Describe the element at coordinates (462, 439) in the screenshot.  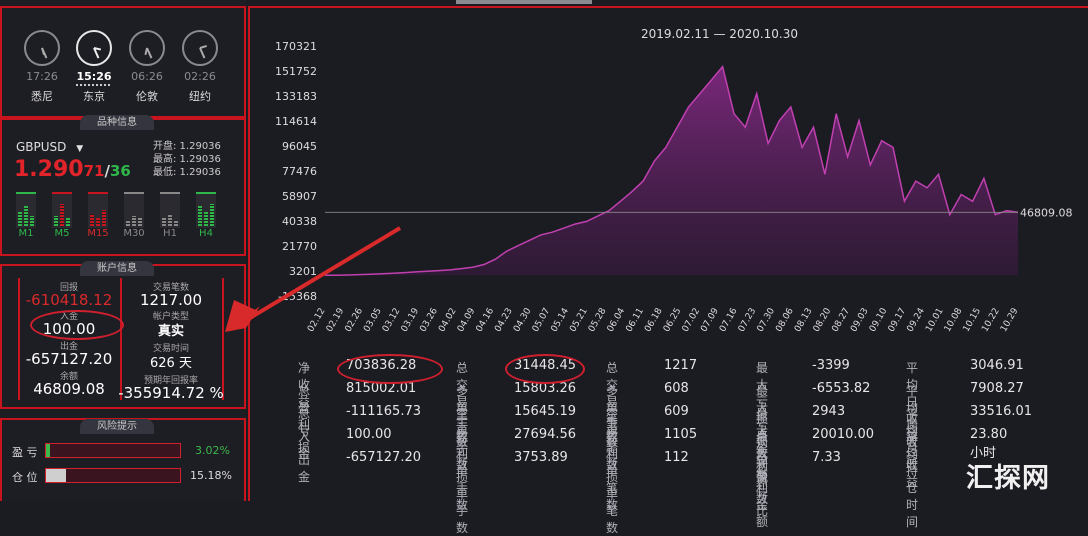
I see `stat-label: 空单手数` at that location.